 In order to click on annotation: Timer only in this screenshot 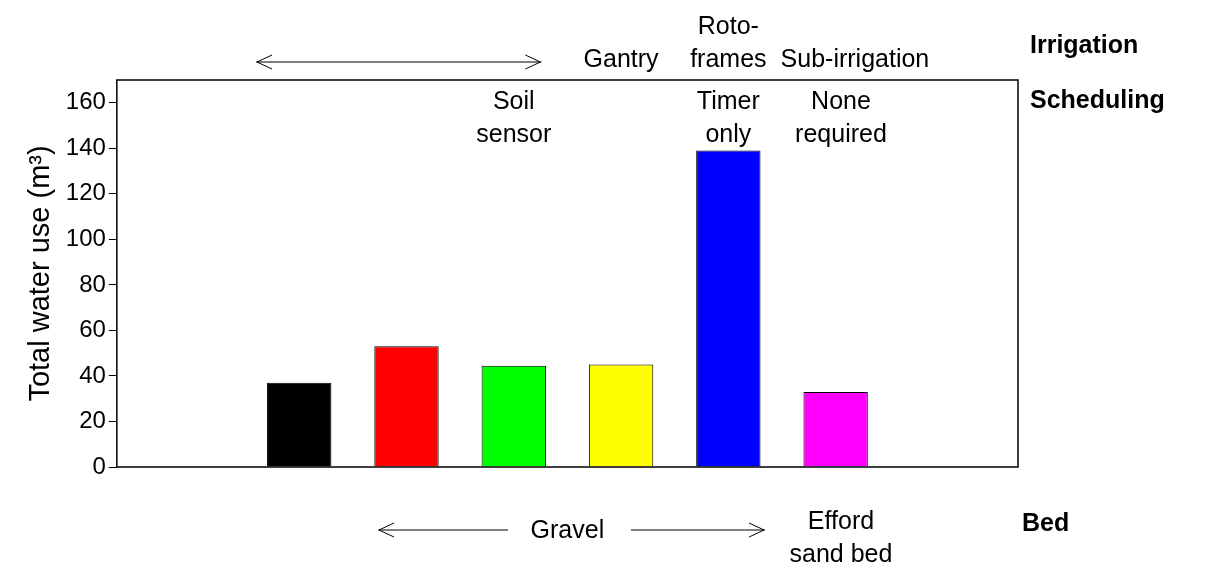, I will do `click(728, 117)`.